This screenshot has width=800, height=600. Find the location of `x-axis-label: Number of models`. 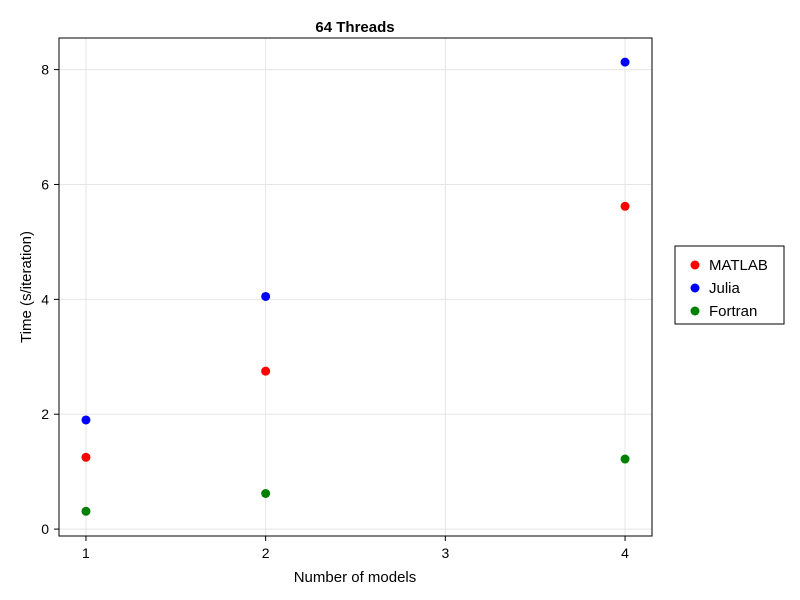

x-axis-label: Number of models is located at coordinates (355, 577).